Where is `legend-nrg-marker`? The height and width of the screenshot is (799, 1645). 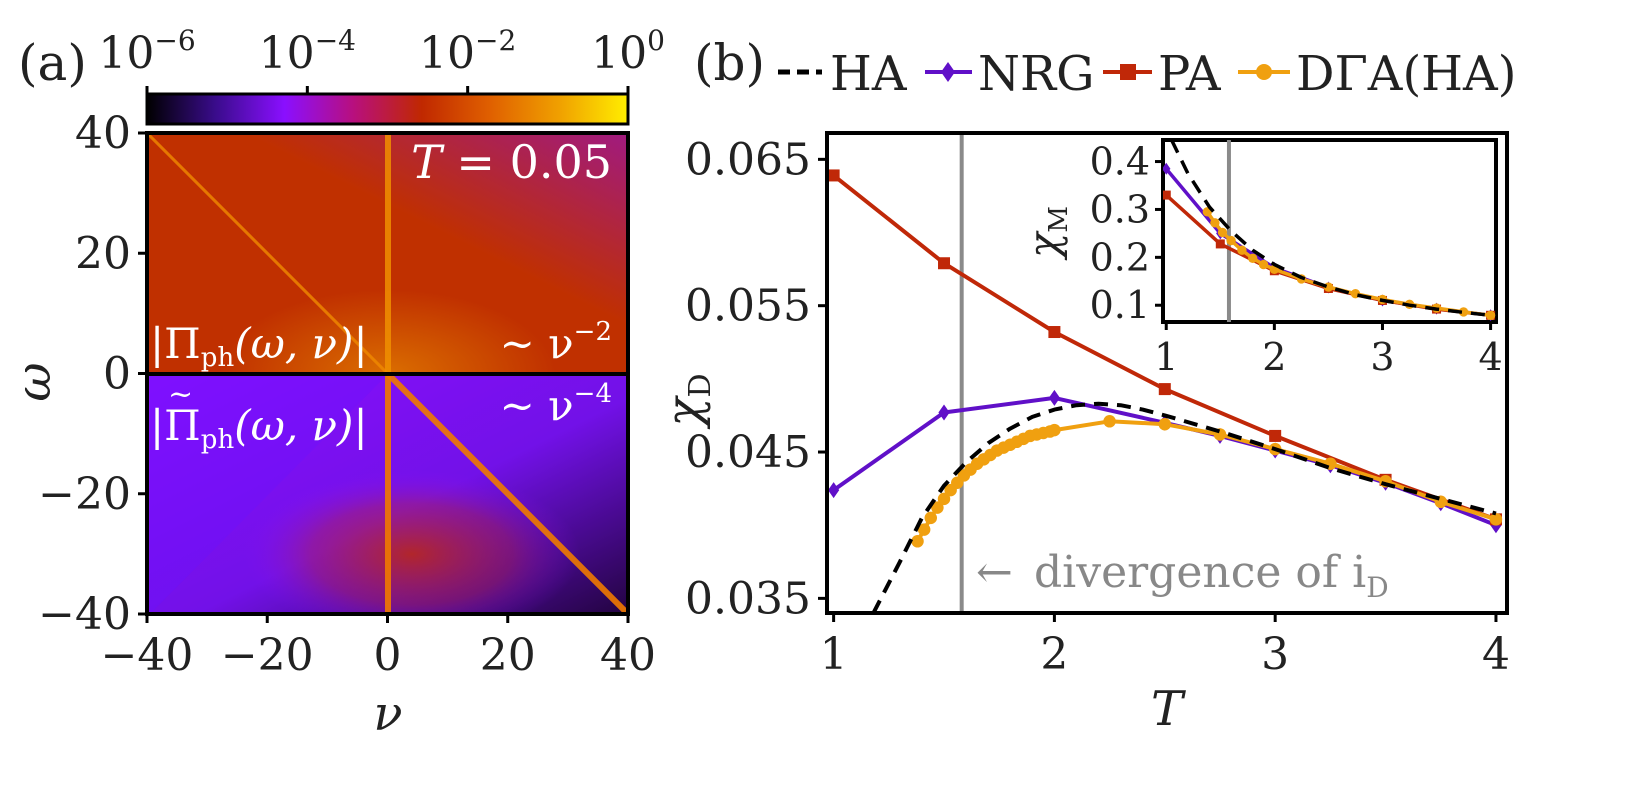 legend-nrg-marker is located at coordinates (948, 72).